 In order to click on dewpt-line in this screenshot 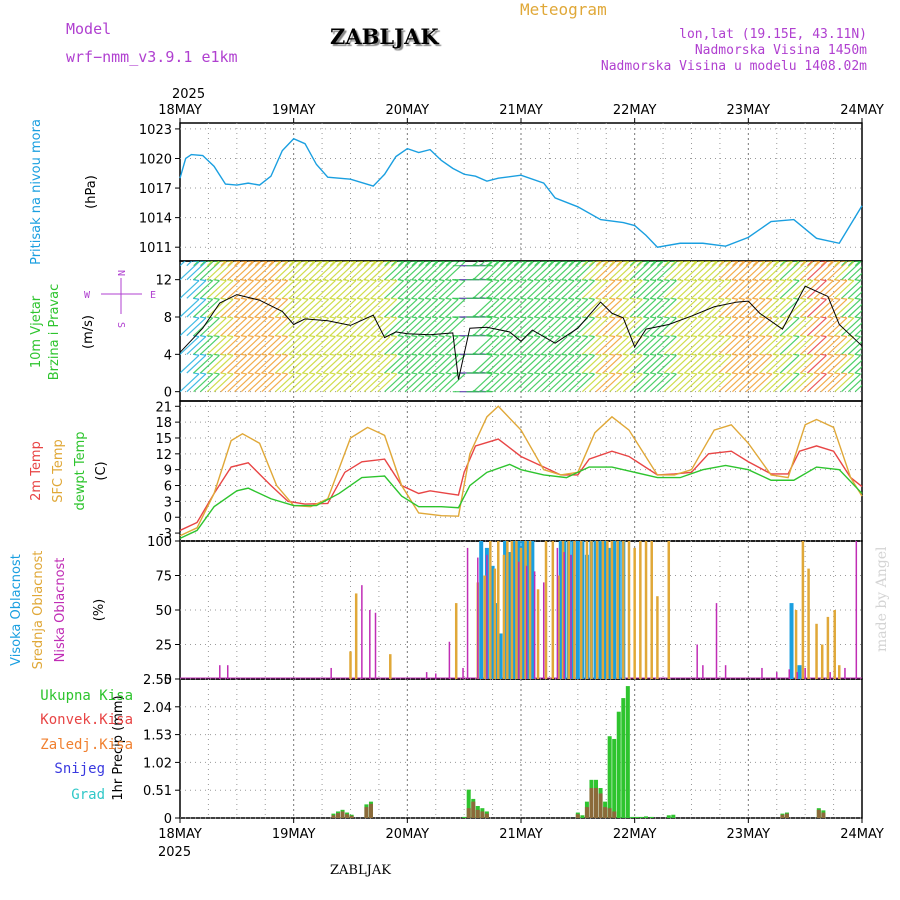, I will do `click(521, 501)`.